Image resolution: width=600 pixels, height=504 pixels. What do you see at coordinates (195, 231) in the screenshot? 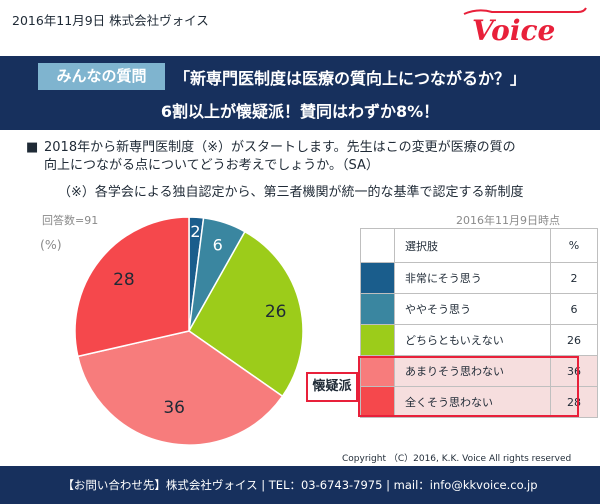
I see `pie-data-label: 2` at bounding box center [195, 231].